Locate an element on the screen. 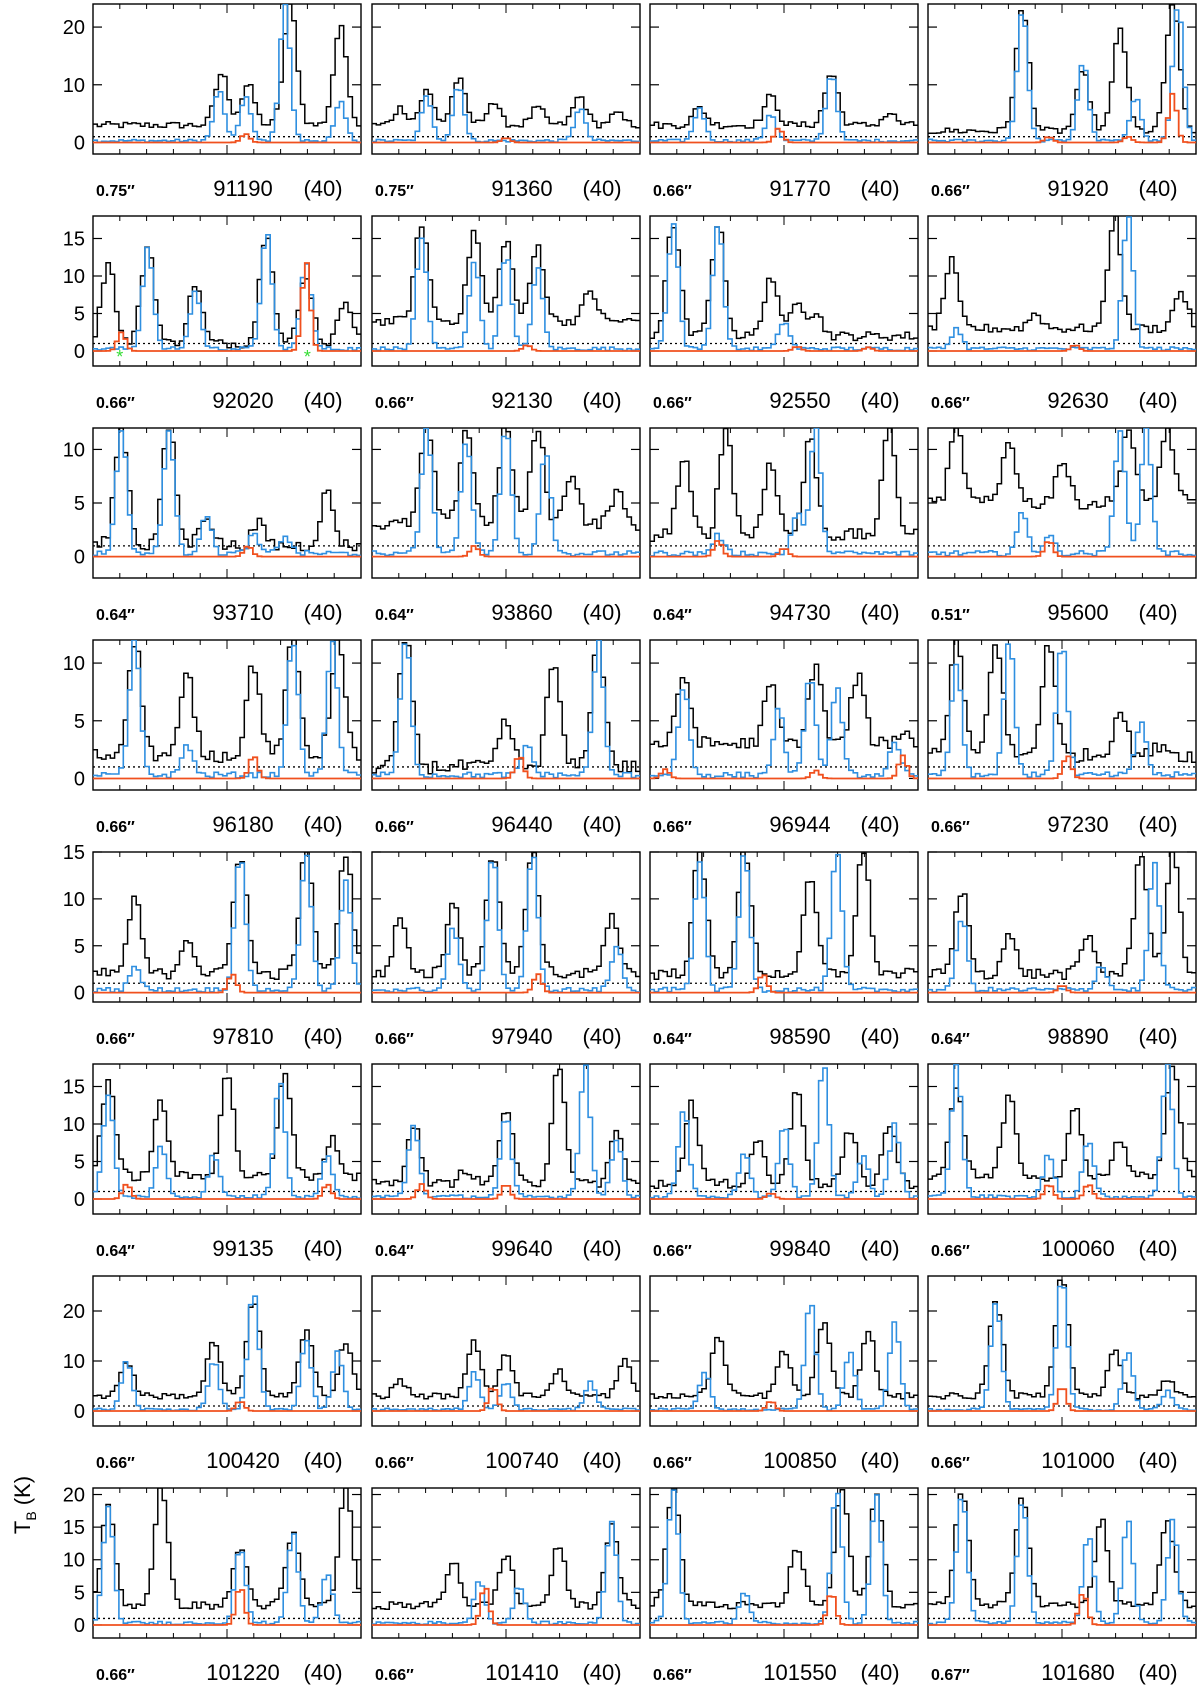  spectrum-panel: 0.66″ 91770 (40) is located at coordinates (784, 102).